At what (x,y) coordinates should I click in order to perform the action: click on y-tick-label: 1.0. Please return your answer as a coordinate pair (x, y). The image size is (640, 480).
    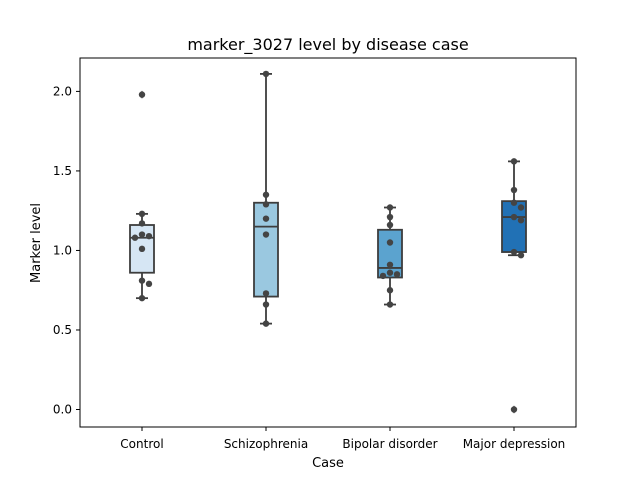
    Looking at the image, I should click on (62, 250).